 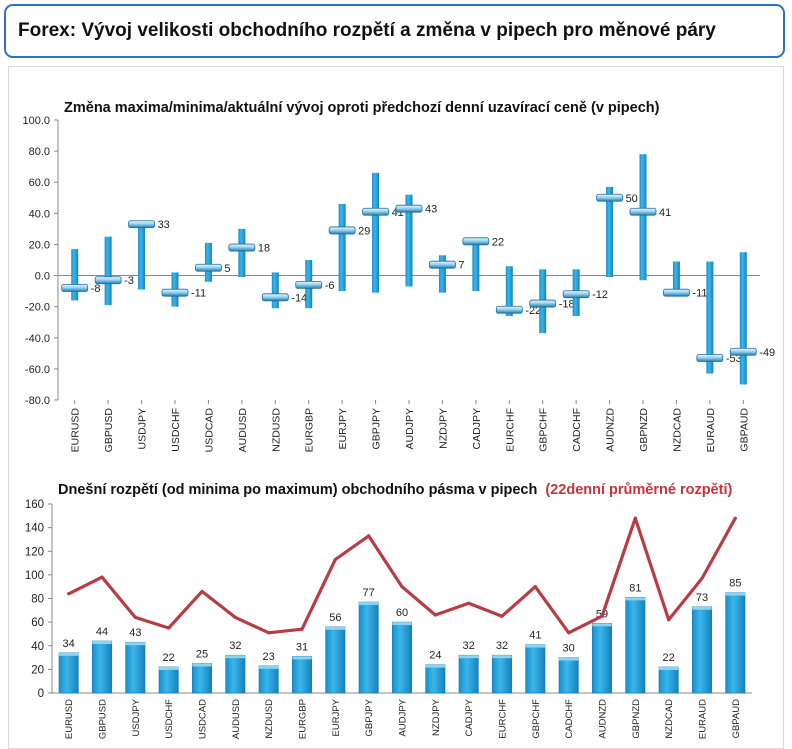 I want to click on y-tick-label: -20.0, so click(x=37, y=308).